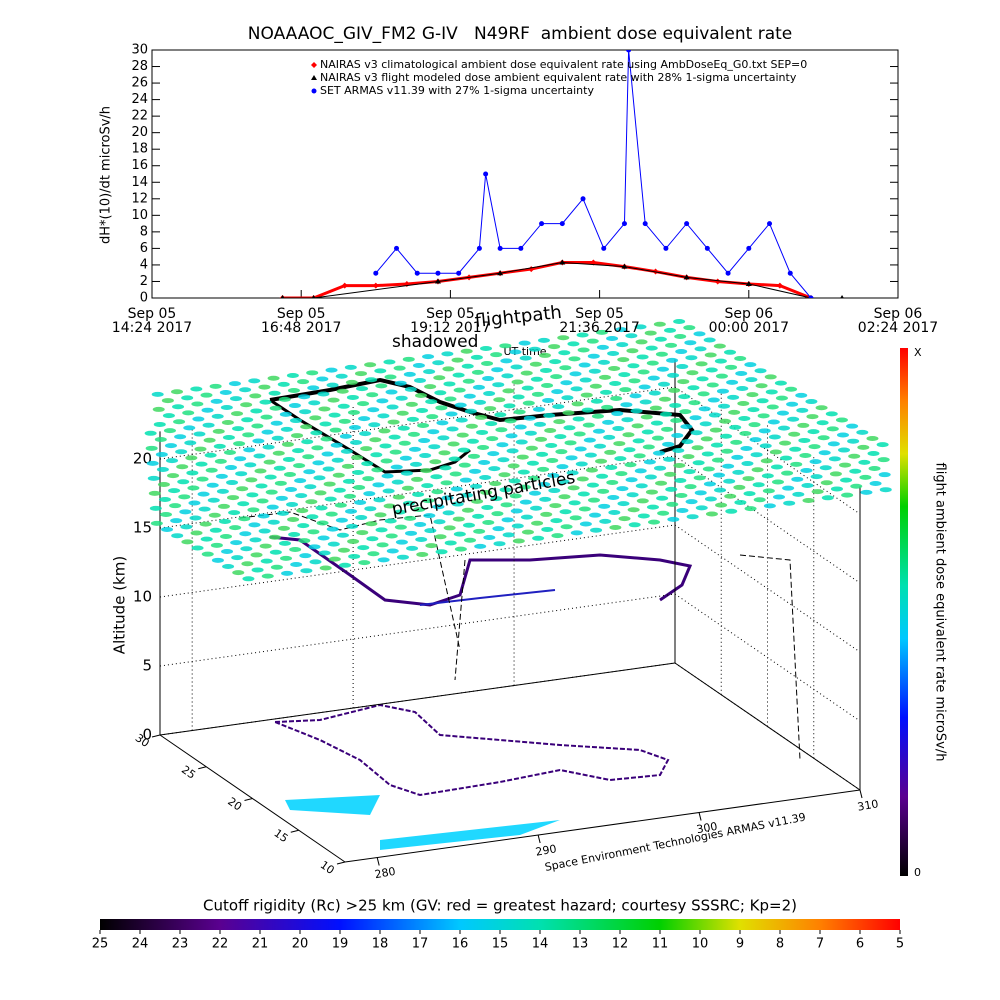 The height and width of the screenshot is (1000, 1000). I want to click on x-tick-label: 02:24 2017, so click(898, 328).